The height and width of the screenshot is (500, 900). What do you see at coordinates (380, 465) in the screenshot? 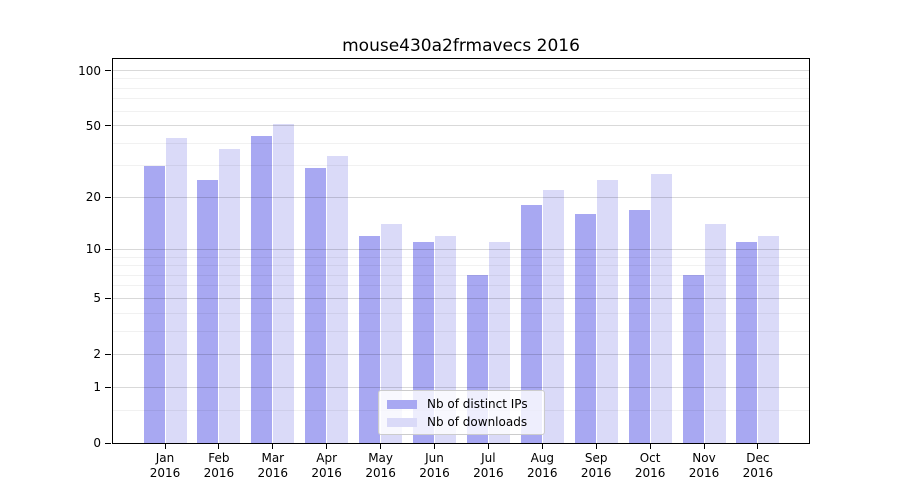
I see `x-tick-label-may: May 2016` at bounding box center [380, 465].